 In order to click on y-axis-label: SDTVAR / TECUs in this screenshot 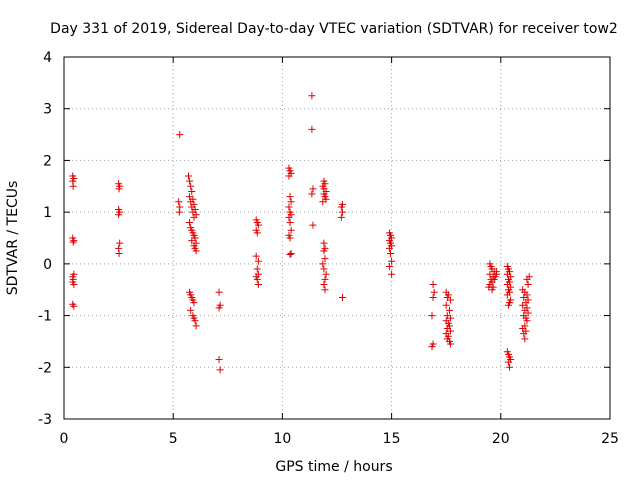, I will do `click(13, 238)`.